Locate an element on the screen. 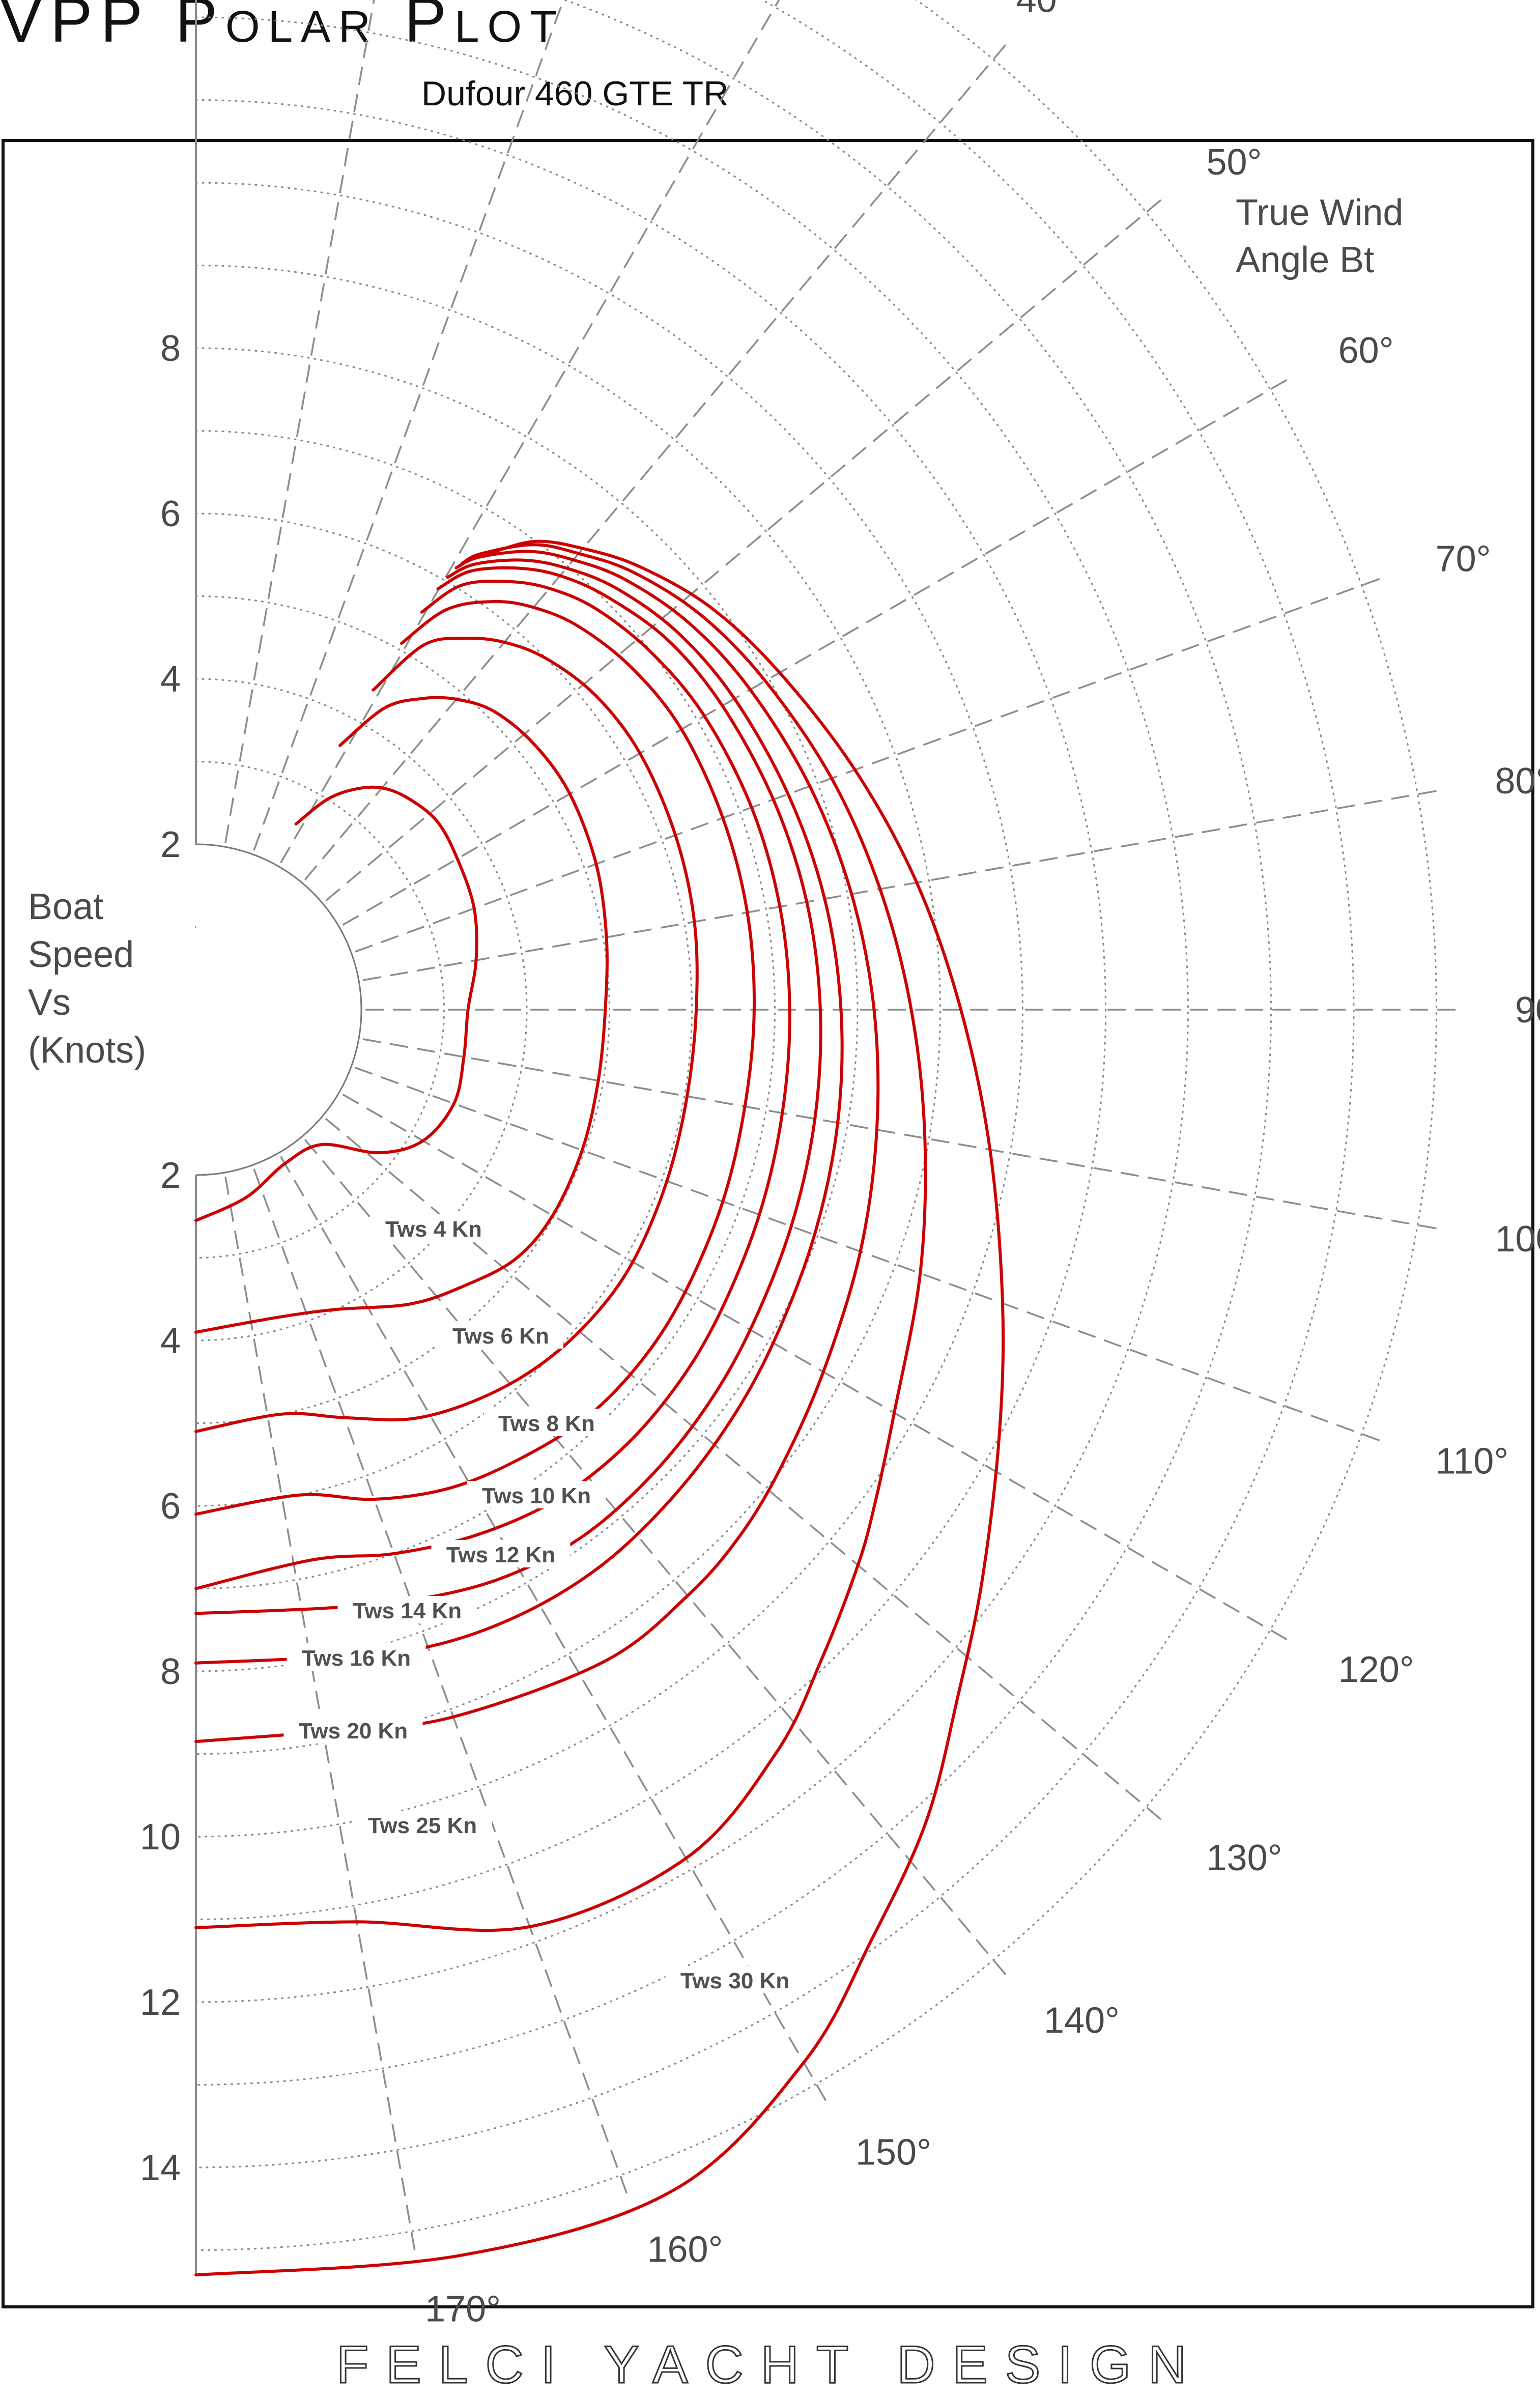 The width and height of the screenshot is (1540, 2399). series-label: Tws 20 Kn is located at coordinates (353, 1731).